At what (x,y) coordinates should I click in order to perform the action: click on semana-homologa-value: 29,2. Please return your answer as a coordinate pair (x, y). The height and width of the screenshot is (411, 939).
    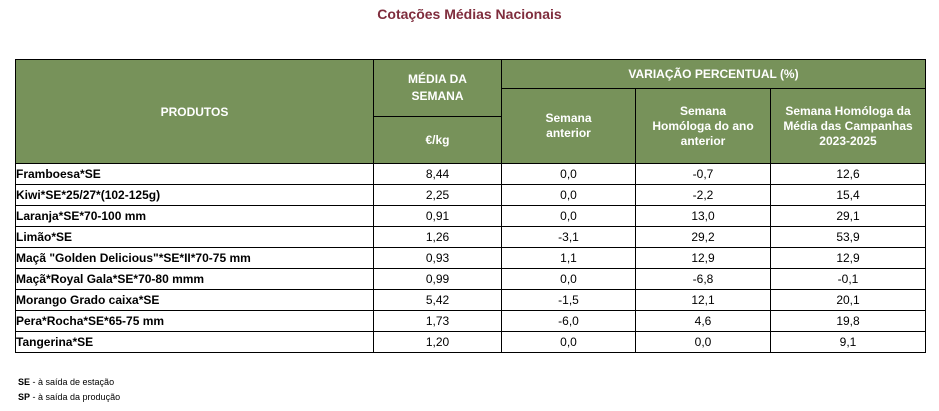
    Looking at the image, I should click on (703, 237).